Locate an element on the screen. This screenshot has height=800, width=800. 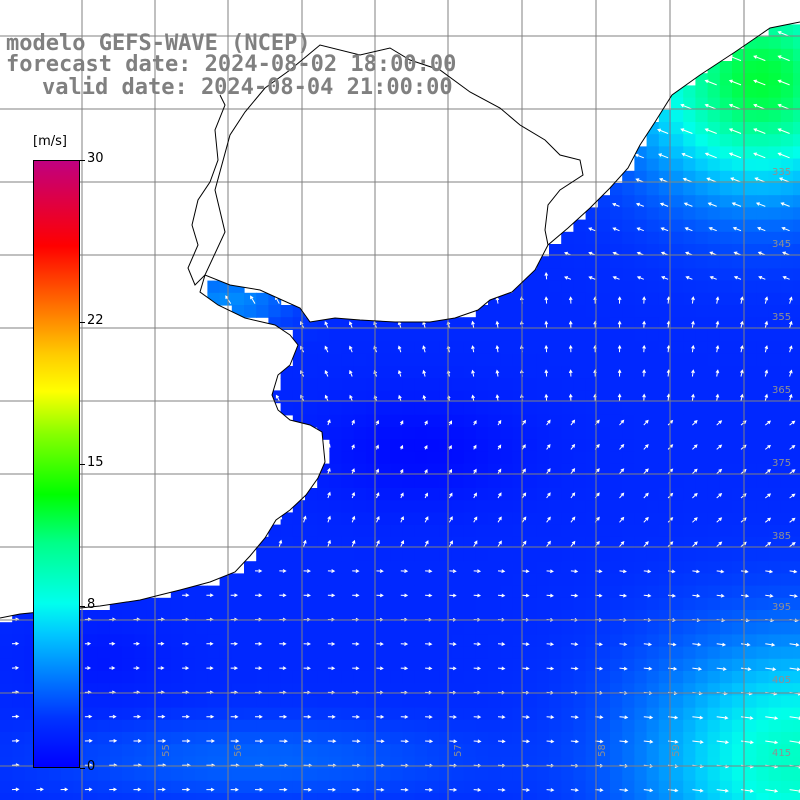
grid-label-bottom: 55 is located at coordinates (166, 750).